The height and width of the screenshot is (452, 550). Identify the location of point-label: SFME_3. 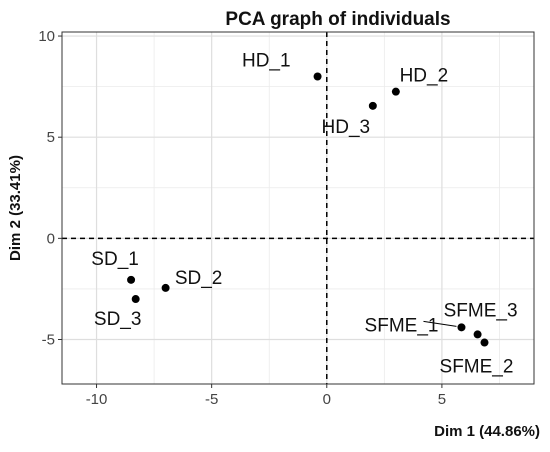
(481, 310).